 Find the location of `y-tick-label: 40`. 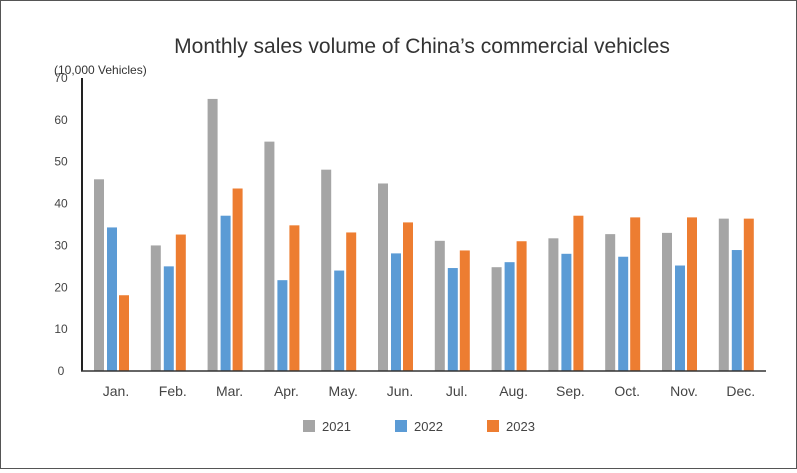

y-tick-label: 40 is located at coordinates (61, 204).